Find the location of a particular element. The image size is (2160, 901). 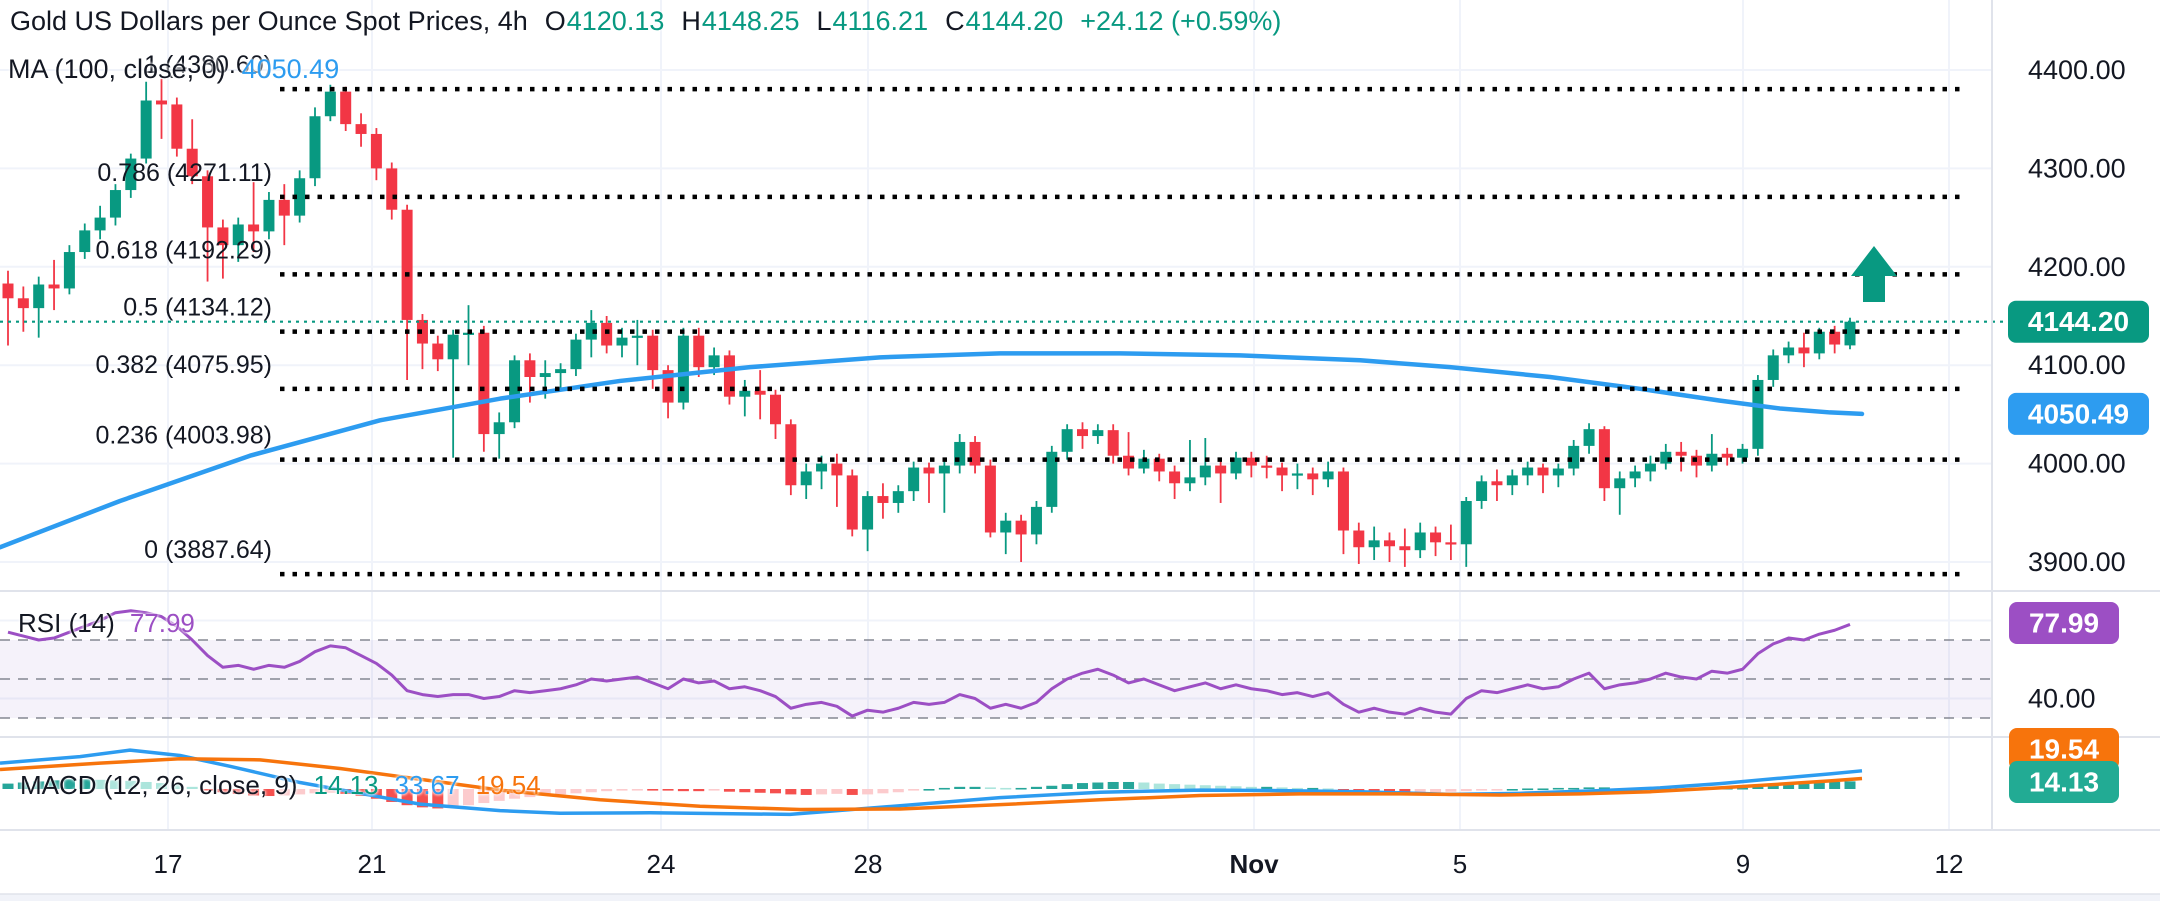

rsi-value-badge-text: 77.99 is located at coordinates (2064, 623).